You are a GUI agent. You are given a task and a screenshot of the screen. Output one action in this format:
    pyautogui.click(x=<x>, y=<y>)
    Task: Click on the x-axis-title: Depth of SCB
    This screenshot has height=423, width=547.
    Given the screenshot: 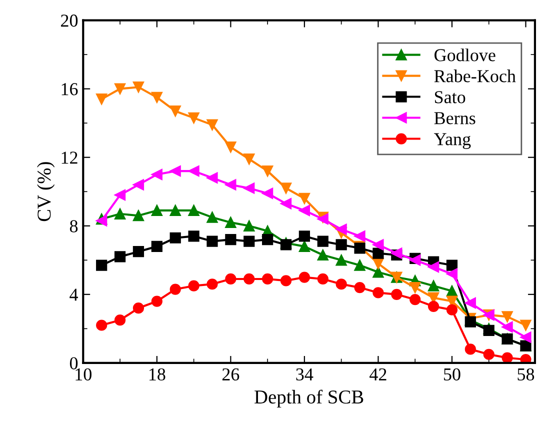 What is the action you would take?
    pyautogui.click(x=309, y=399)
    